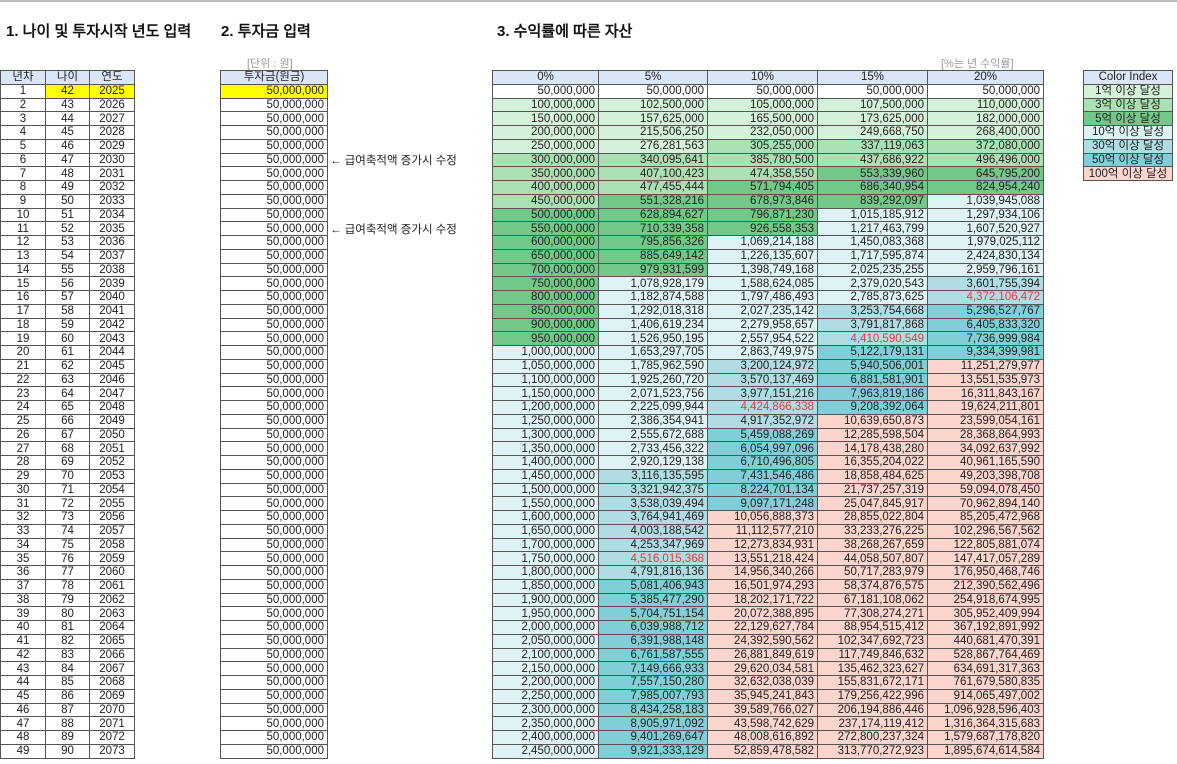 This screenshot has height=764, width=1177. Describe the element at coordinates (112, 91) in the screenshot. I see `cell-year: 2025` at that location.